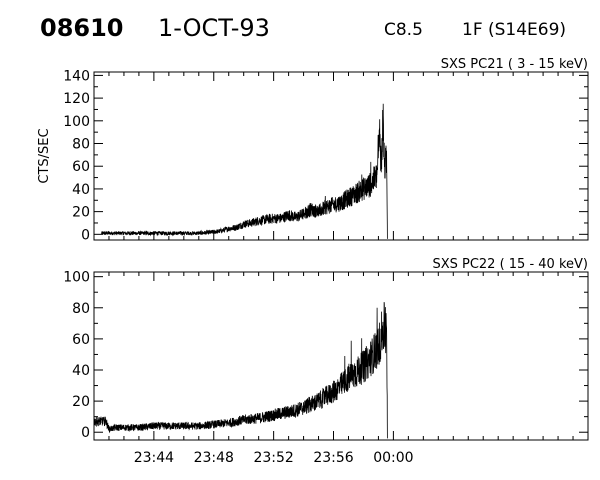  What do you see at coordinates (76, 76) in the screenshot?
I see `y-tick-label: 140` at bounding box center [76, 76].